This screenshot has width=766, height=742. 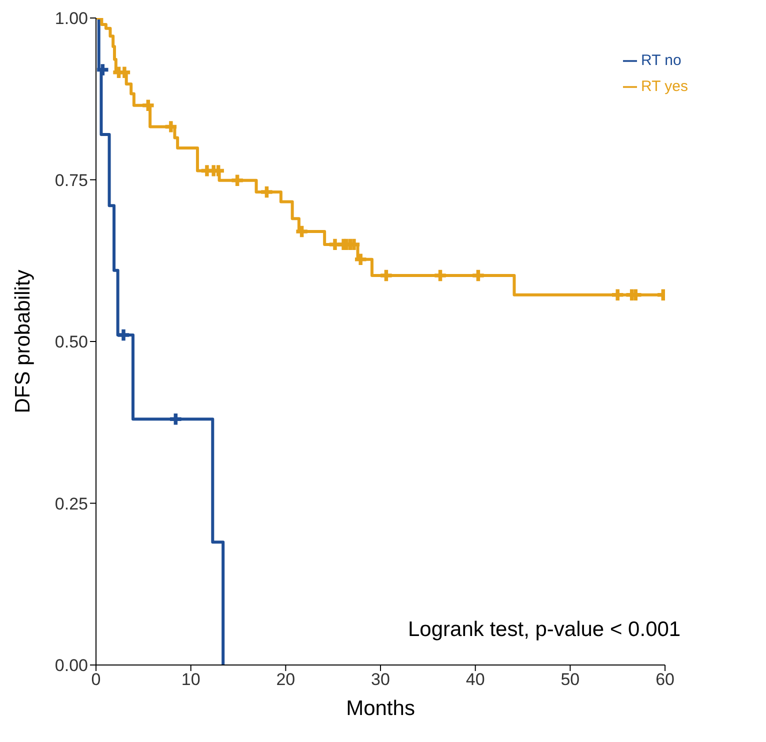 I want to click on y-tick-label: 1.00, so click(x=71, y=18).